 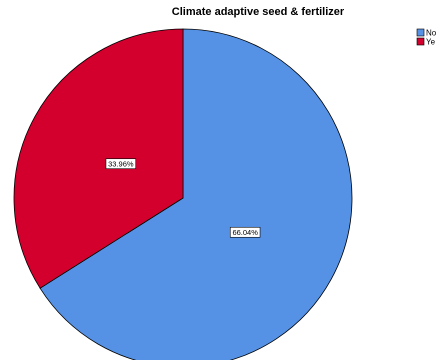 I want to click on legend-swatch-ye, so click(x=420, y=41).